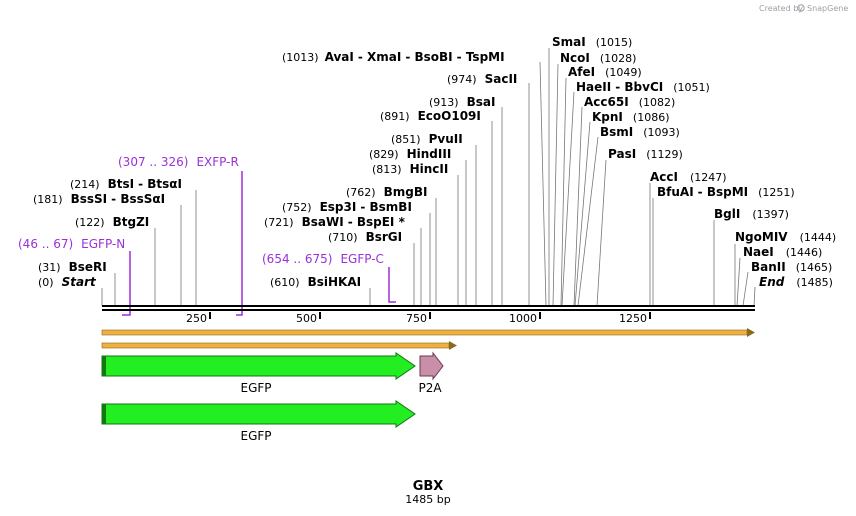 Image resolution: width=856 pixels, height=516 pixels. What do you see at coordinates (781, 8) in the screenshot?
I see `credit-created-by: Created by` at bounding box center [781, 8].